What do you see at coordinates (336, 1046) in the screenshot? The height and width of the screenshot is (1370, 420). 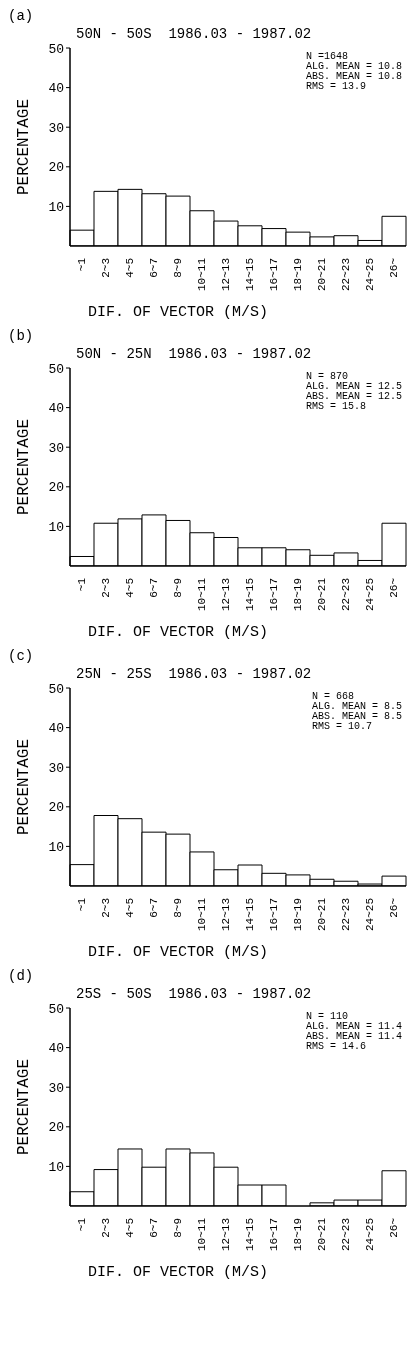 I see `annotation: RMS = 14.6` at bounding box center [336, 1046].